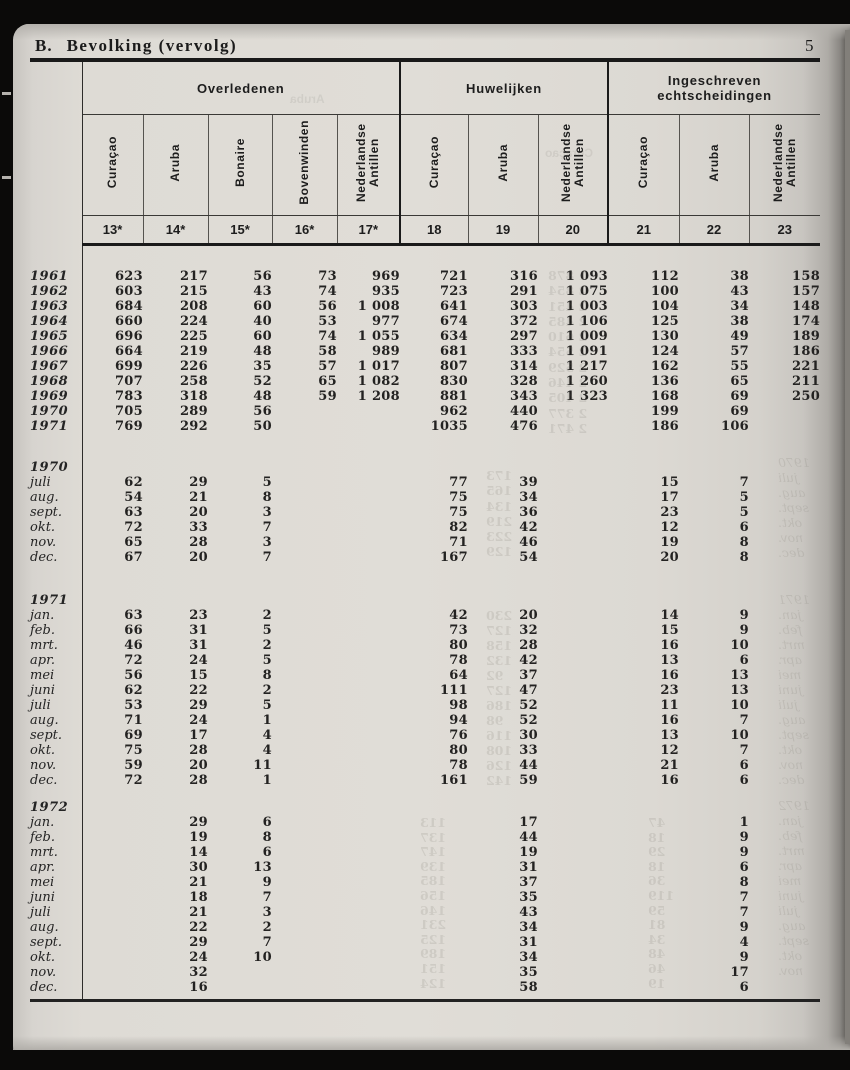 This screenshot has height=1070, width=850. I want to click on row-label: juli, so click(56, 705).